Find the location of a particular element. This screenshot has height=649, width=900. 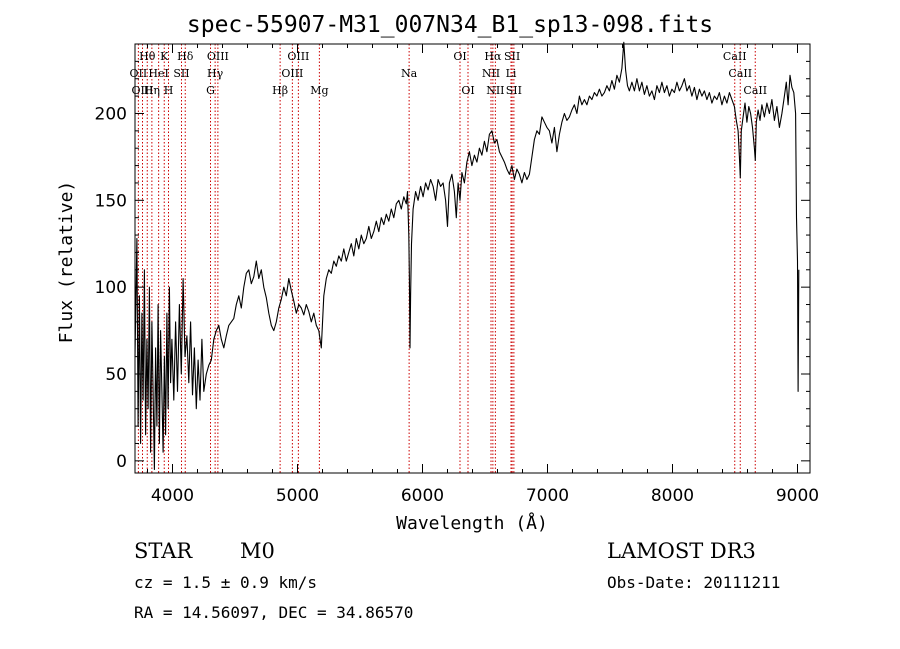

line-marker-label: Mg is located at coordinates (319, 90).